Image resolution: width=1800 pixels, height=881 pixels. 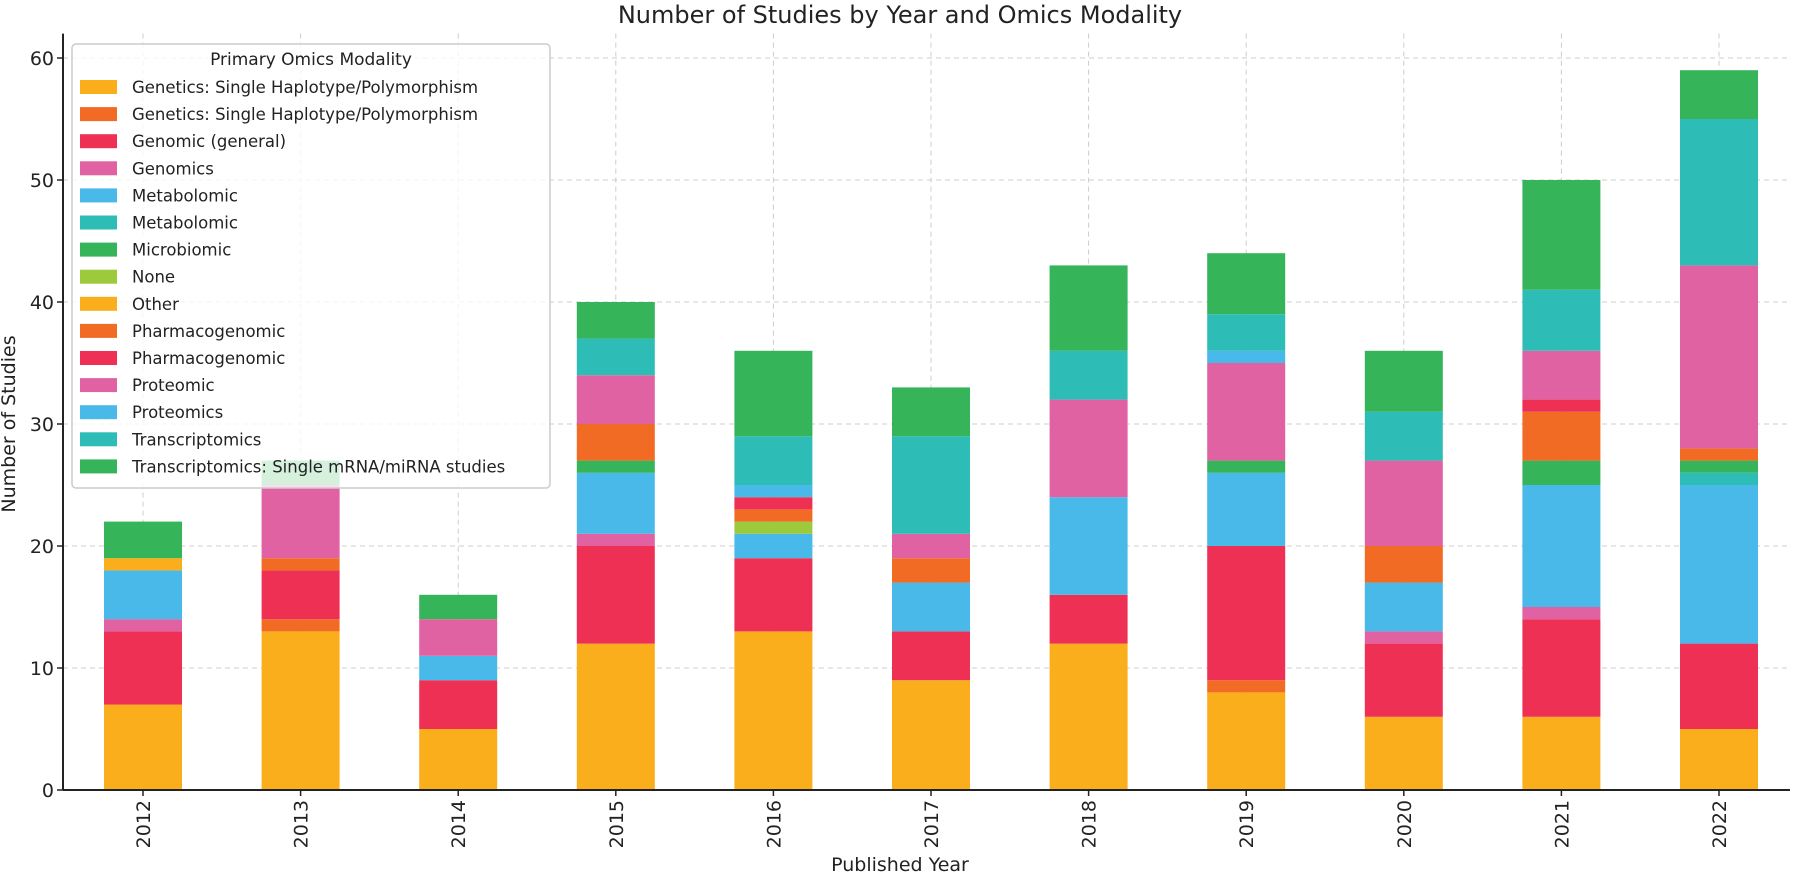 What do you see at coordinates (932, 824) in the screenshot?
I see `x-tick-label: 2017` at bounding box center [932, 824].